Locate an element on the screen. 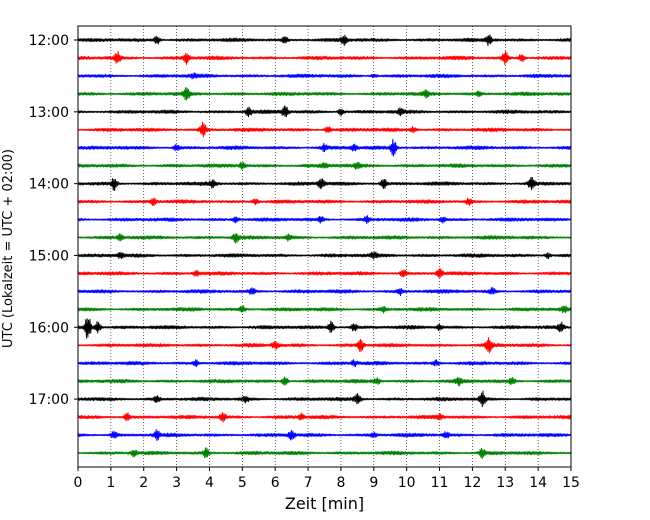 Image resolution: width=650 pixels, height=520 pixels. x-tick-label: 11 is located at coordinates (440, 483).